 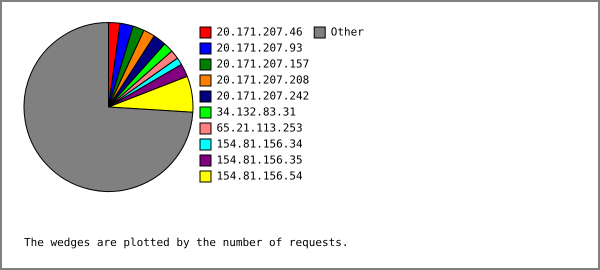 What do you see at coordinates (186, 242) in the screenshot?
I see `text: The wedges are plotted by the number of requests.` at bounding box center [186, 242].